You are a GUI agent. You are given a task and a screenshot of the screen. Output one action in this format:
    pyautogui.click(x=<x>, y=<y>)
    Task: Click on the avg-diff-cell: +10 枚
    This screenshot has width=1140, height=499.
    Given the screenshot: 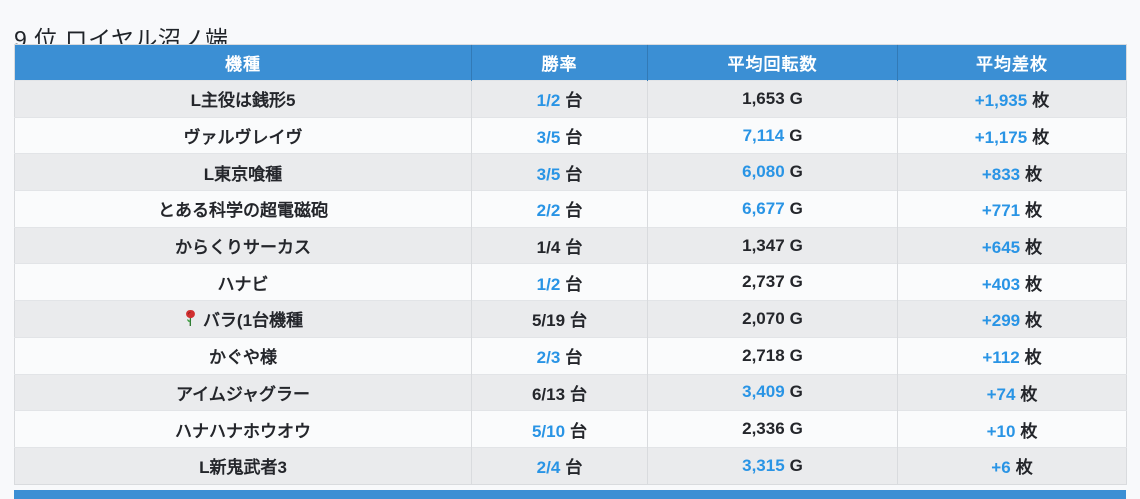 What is the action you would take?
    pyautogui.click(x=1012, y=429)
    